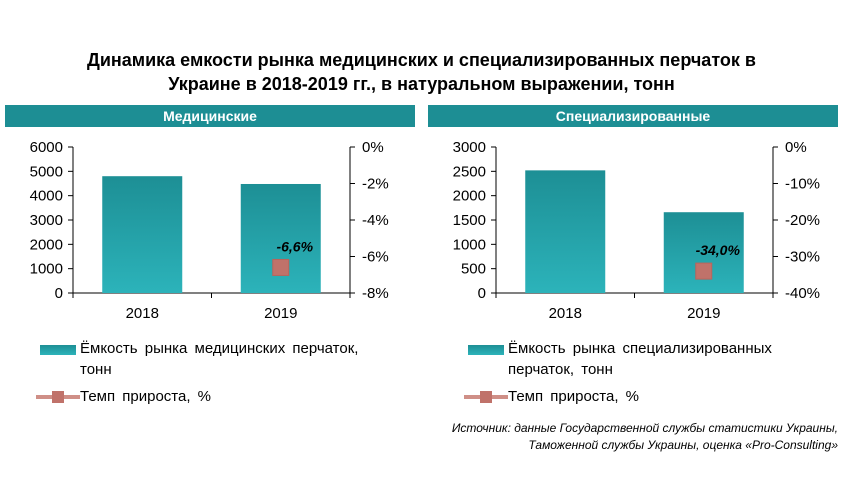  What do you see at coordinates (46, 147) in the screenshot?
I see `y-tick-label-left: 6000` at bounding box center [46, 147].